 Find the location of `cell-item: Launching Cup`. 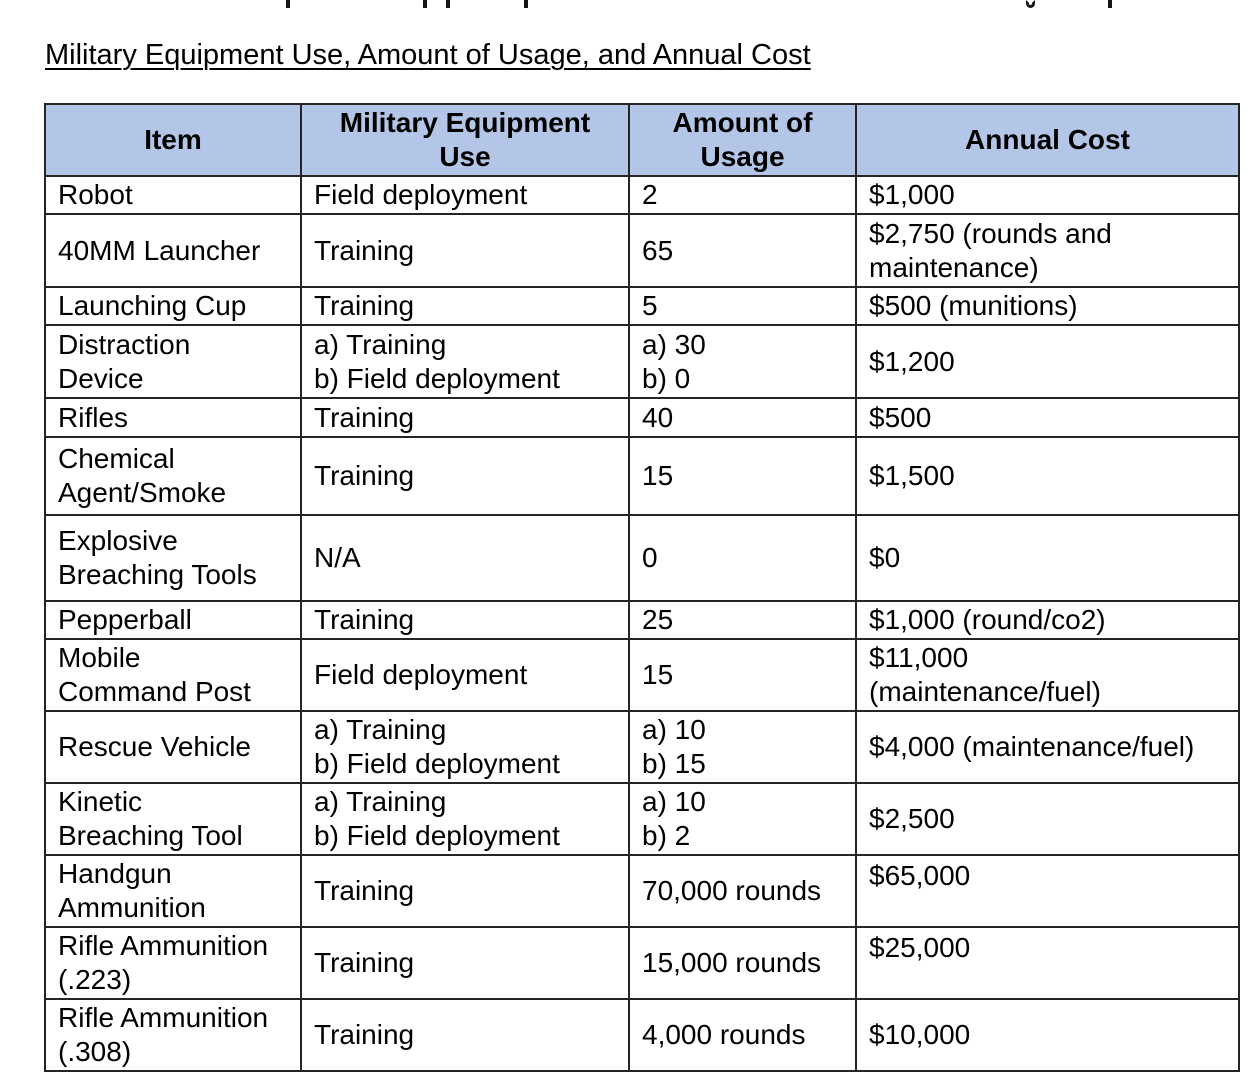

cell-item: Launching Cup is located at coordinates (173, 306).